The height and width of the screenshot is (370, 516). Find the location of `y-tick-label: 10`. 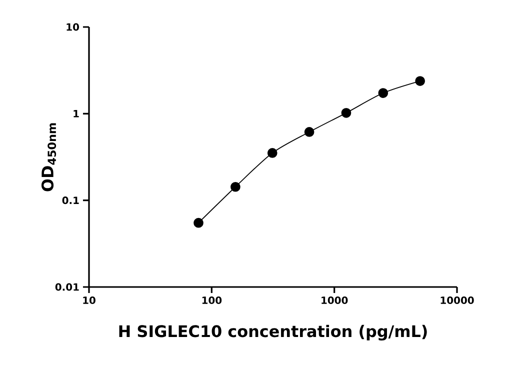

y-tick-label: 10 is located at coordinates (73, 27).